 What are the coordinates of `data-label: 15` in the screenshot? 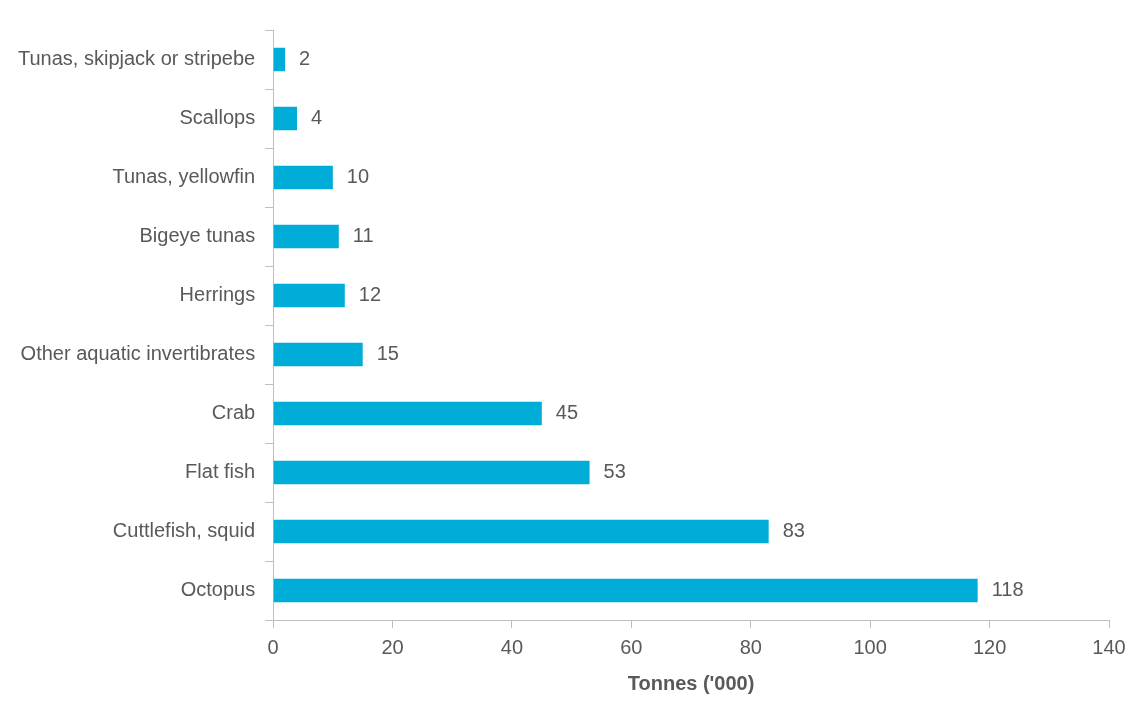 It's located at (387, 353).